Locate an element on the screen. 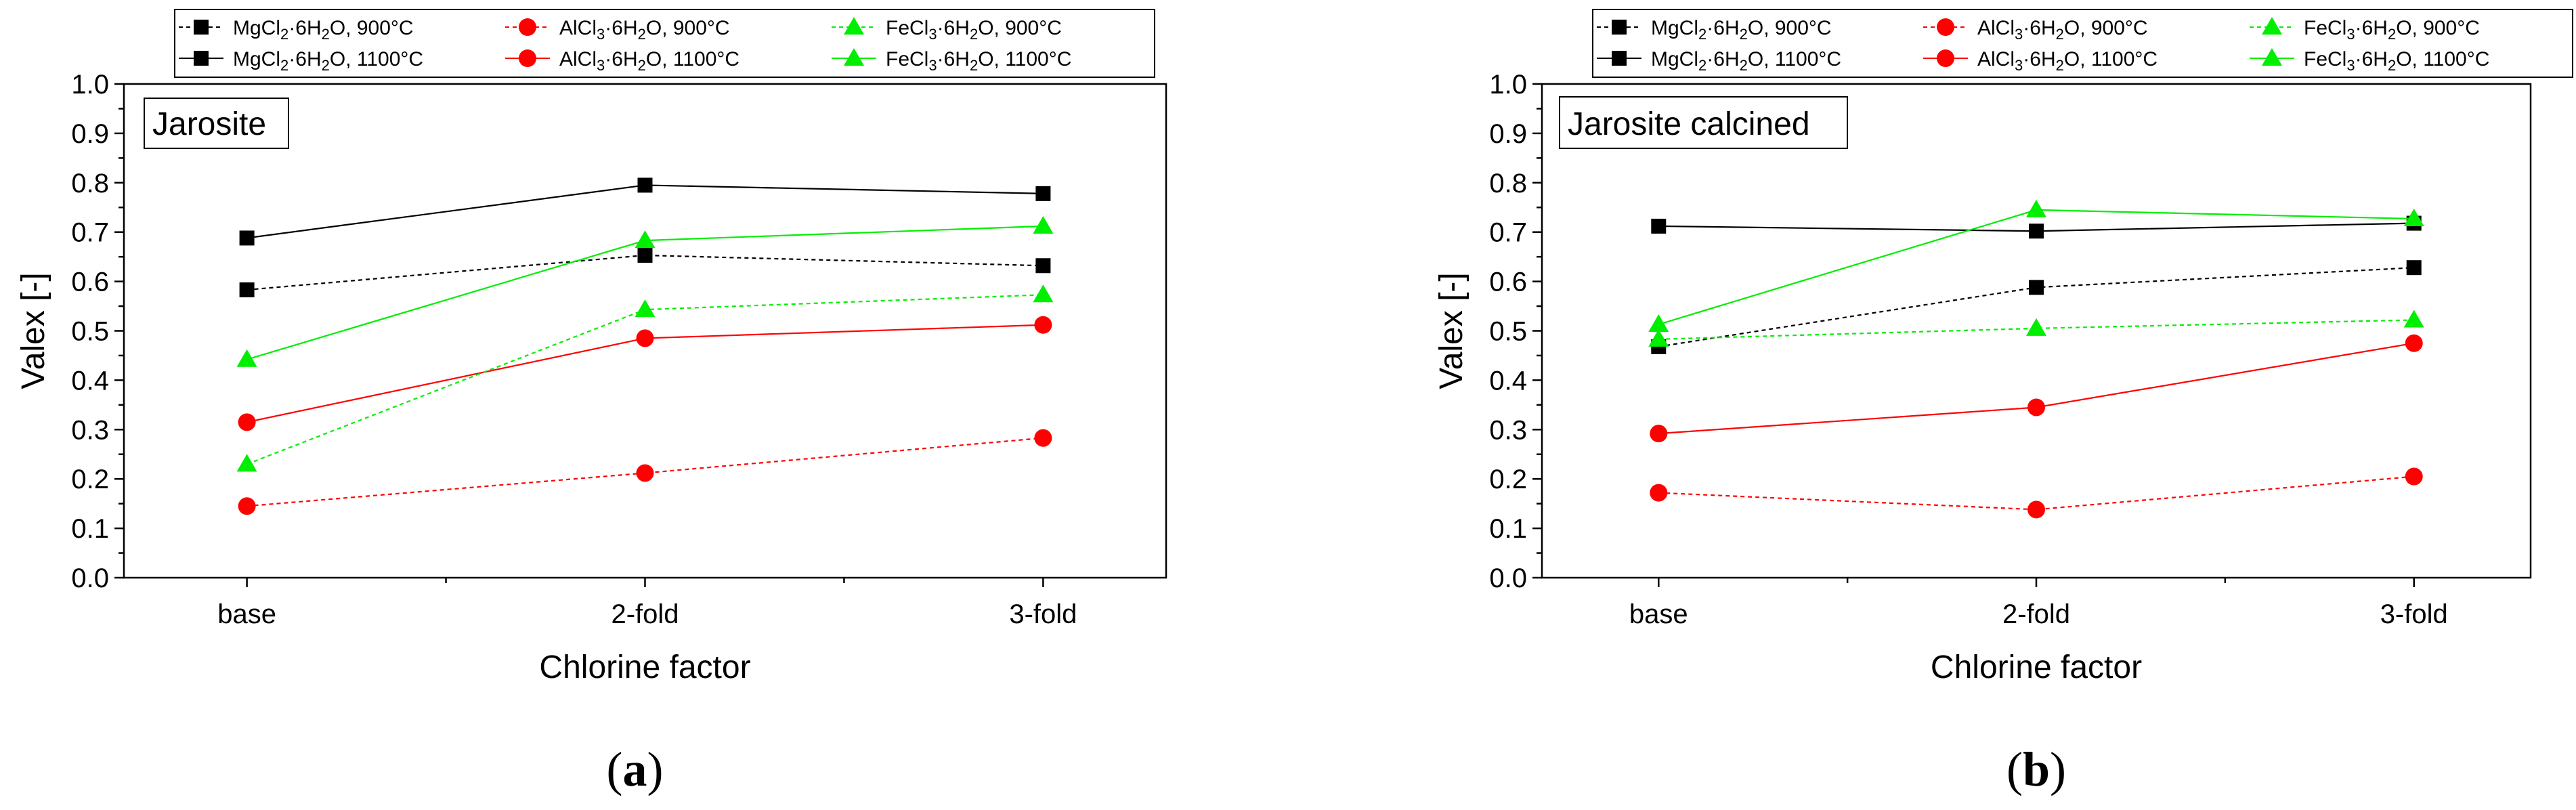 This screenshot has width=2576, height=810. figure-caption: (b) is located at coordinates (2036, 769).